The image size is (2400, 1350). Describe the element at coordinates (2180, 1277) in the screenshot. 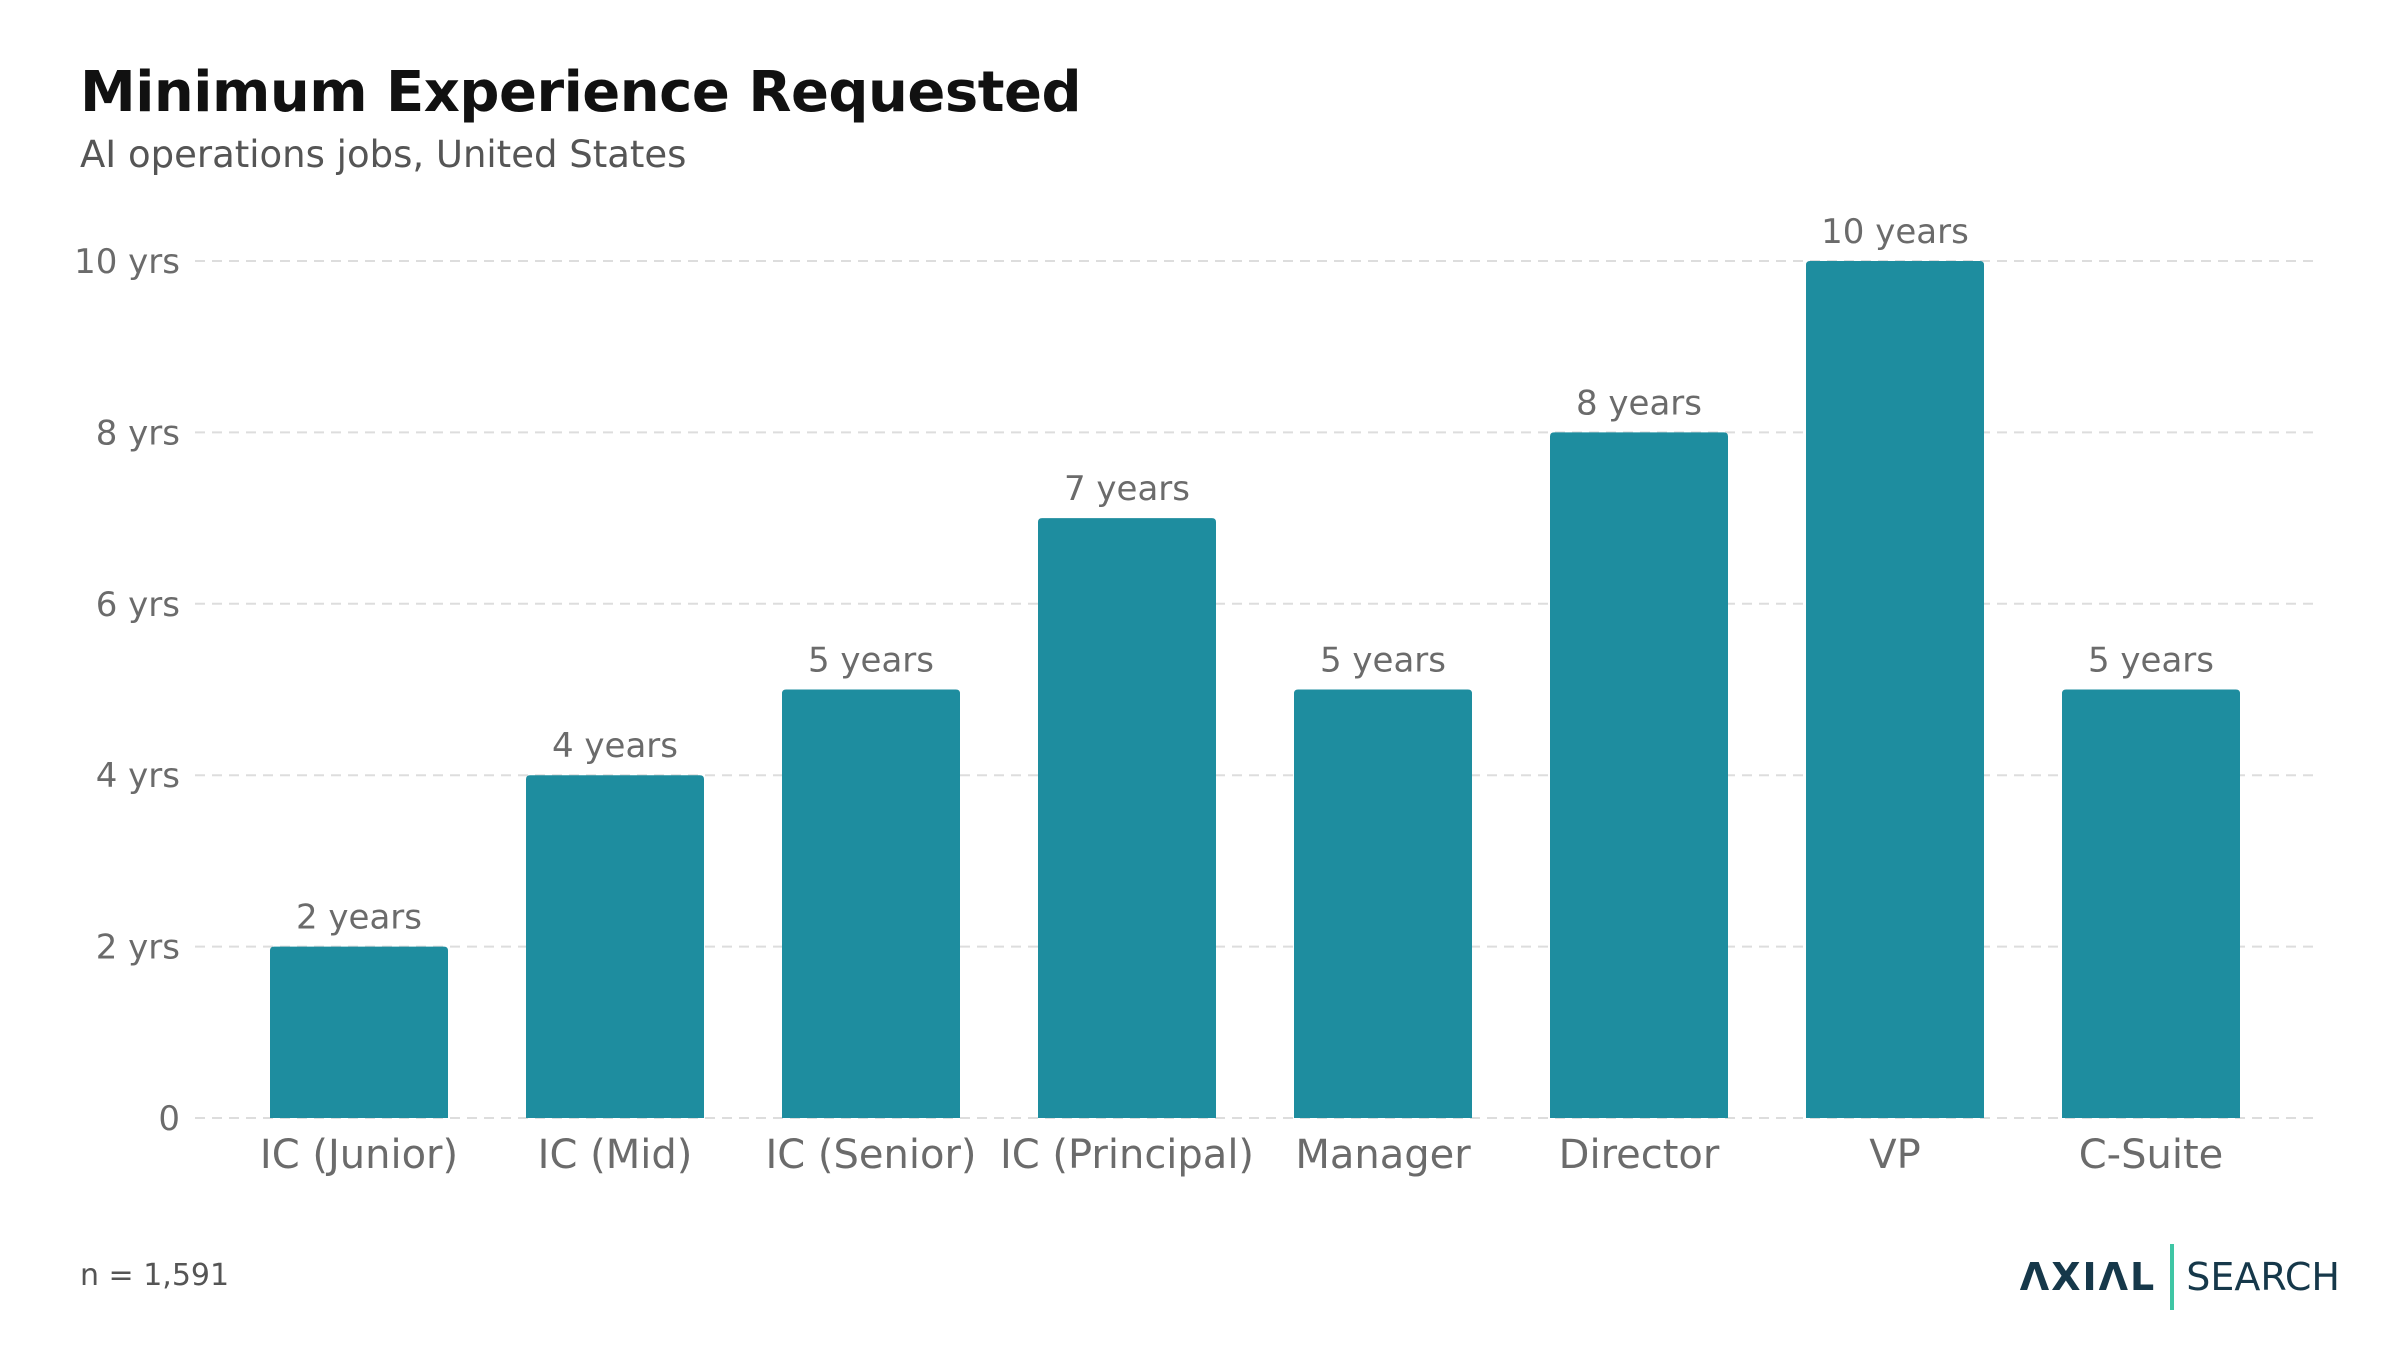

I see `axial-search-logo: ΛXIΛL SEARCH` at that location.